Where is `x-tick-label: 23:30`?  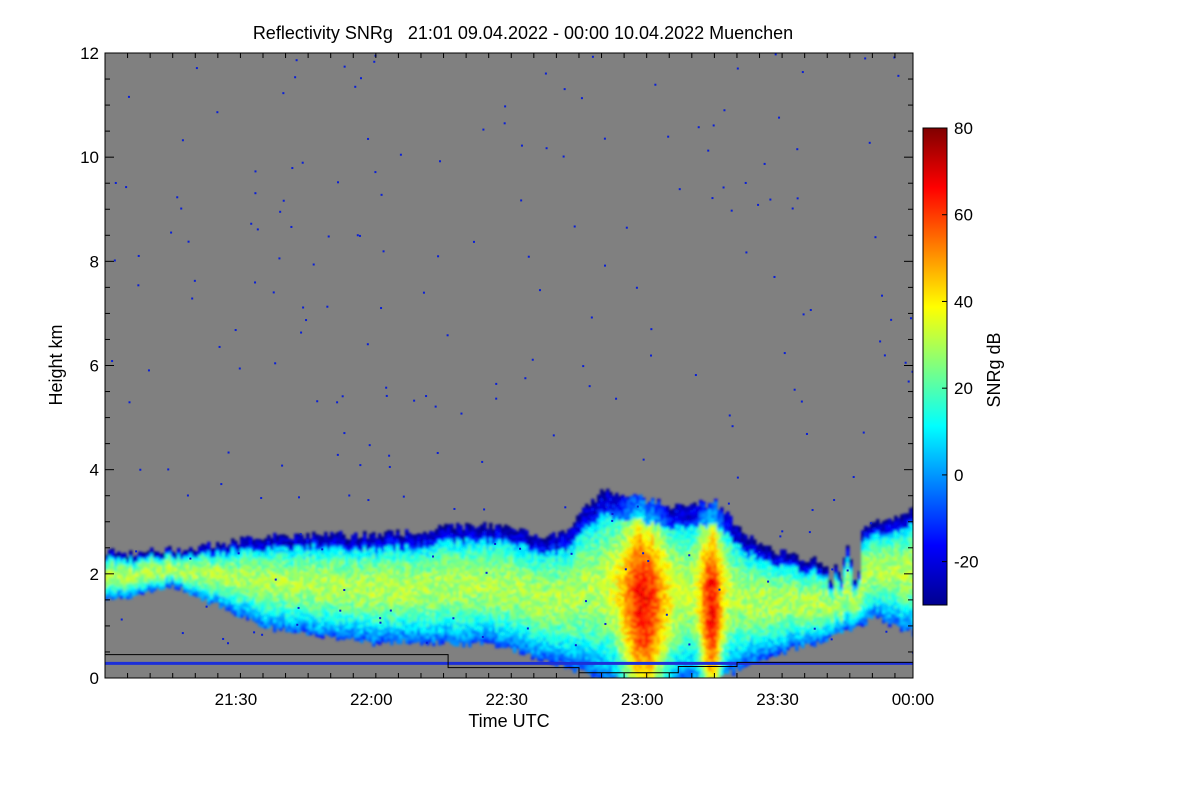 x-tick-label: 23:30 is located at coordinates (777, 699).